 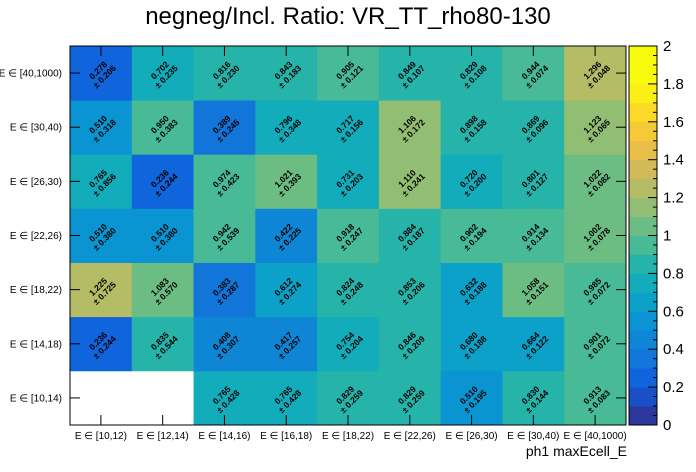 I want to click on z-tick-label: 0, so click(x=667, y=425).